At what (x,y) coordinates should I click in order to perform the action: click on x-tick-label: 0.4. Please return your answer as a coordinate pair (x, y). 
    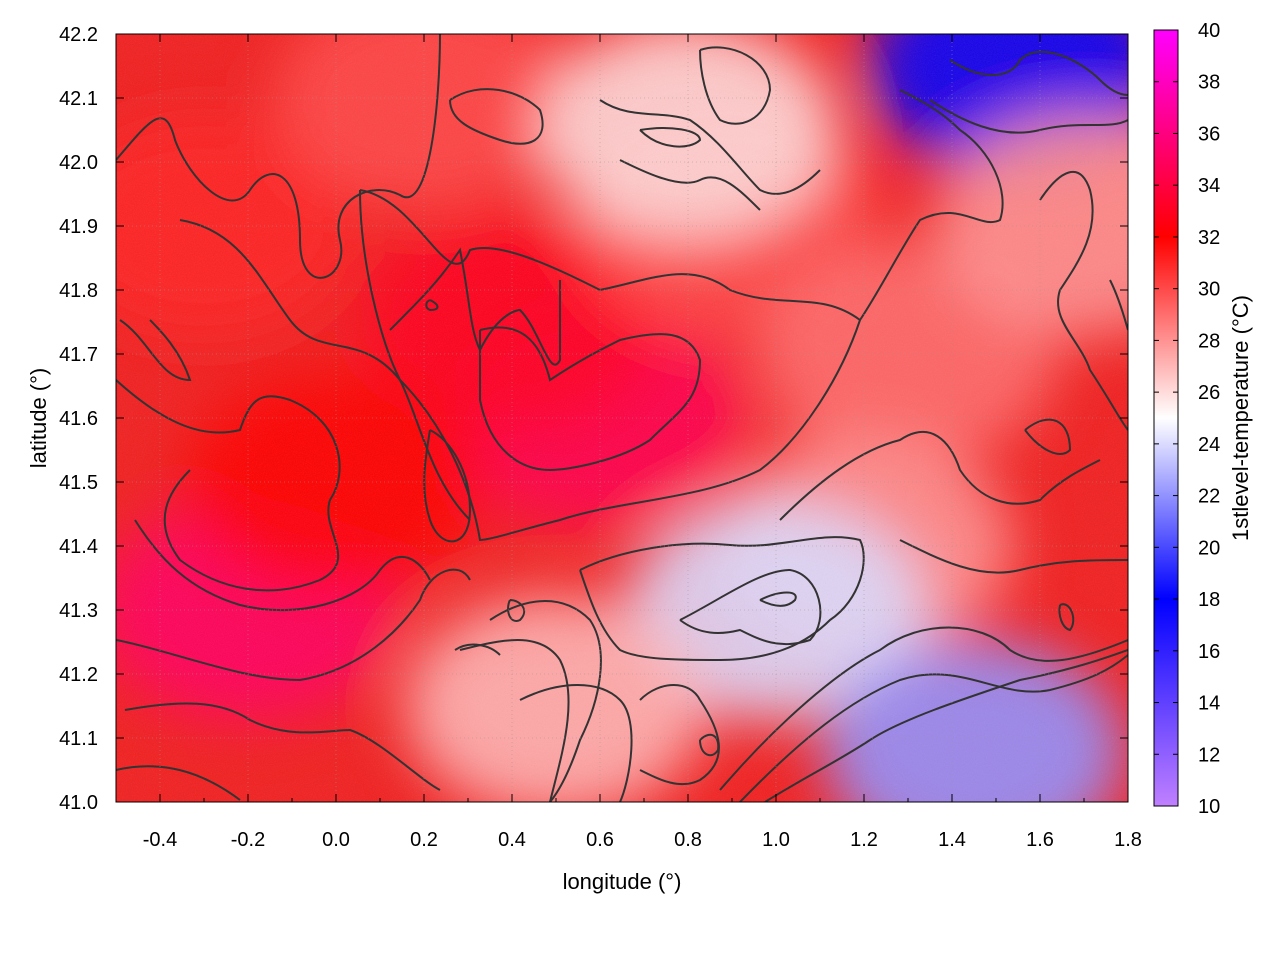
    Looking at the image, I should click on (512, 840).